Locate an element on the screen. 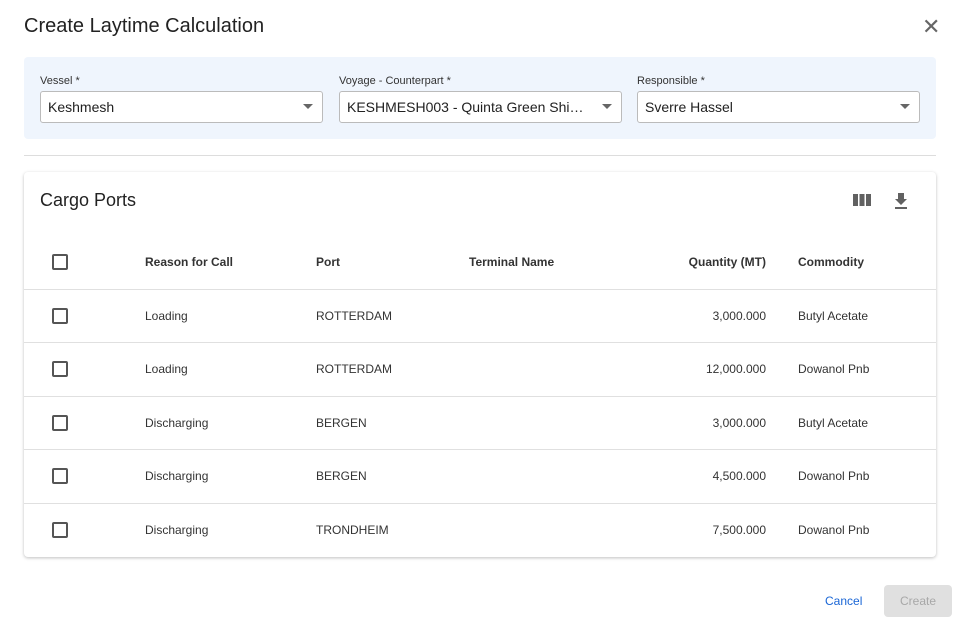 This screenshot has width=960, height=626. vessel-field: Vessel * Keshmesh is located at coordinates (181, 99).